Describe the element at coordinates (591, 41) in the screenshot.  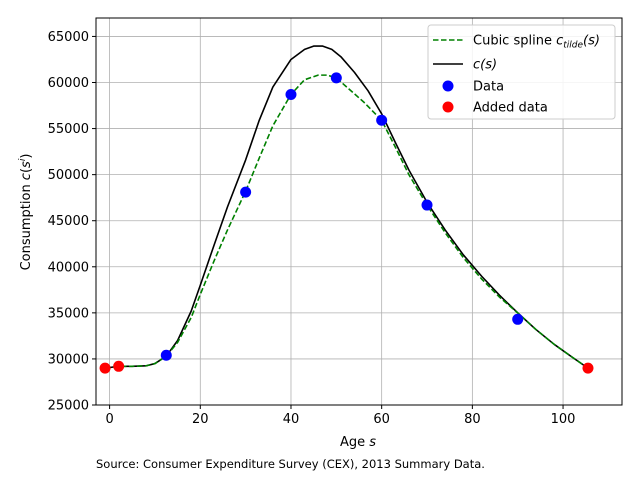
I see `legend-spline-arg: (s)` at that location.